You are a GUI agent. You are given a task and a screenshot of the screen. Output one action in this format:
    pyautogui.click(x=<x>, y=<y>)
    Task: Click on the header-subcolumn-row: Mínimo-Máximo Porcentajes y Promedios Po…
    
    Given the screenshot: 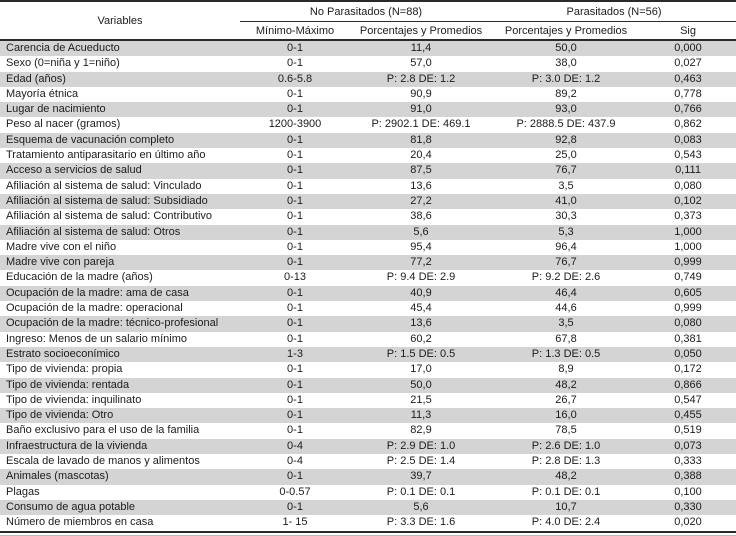 What is the action you would take?
    pyautogui.click(x=368, y=31)
    